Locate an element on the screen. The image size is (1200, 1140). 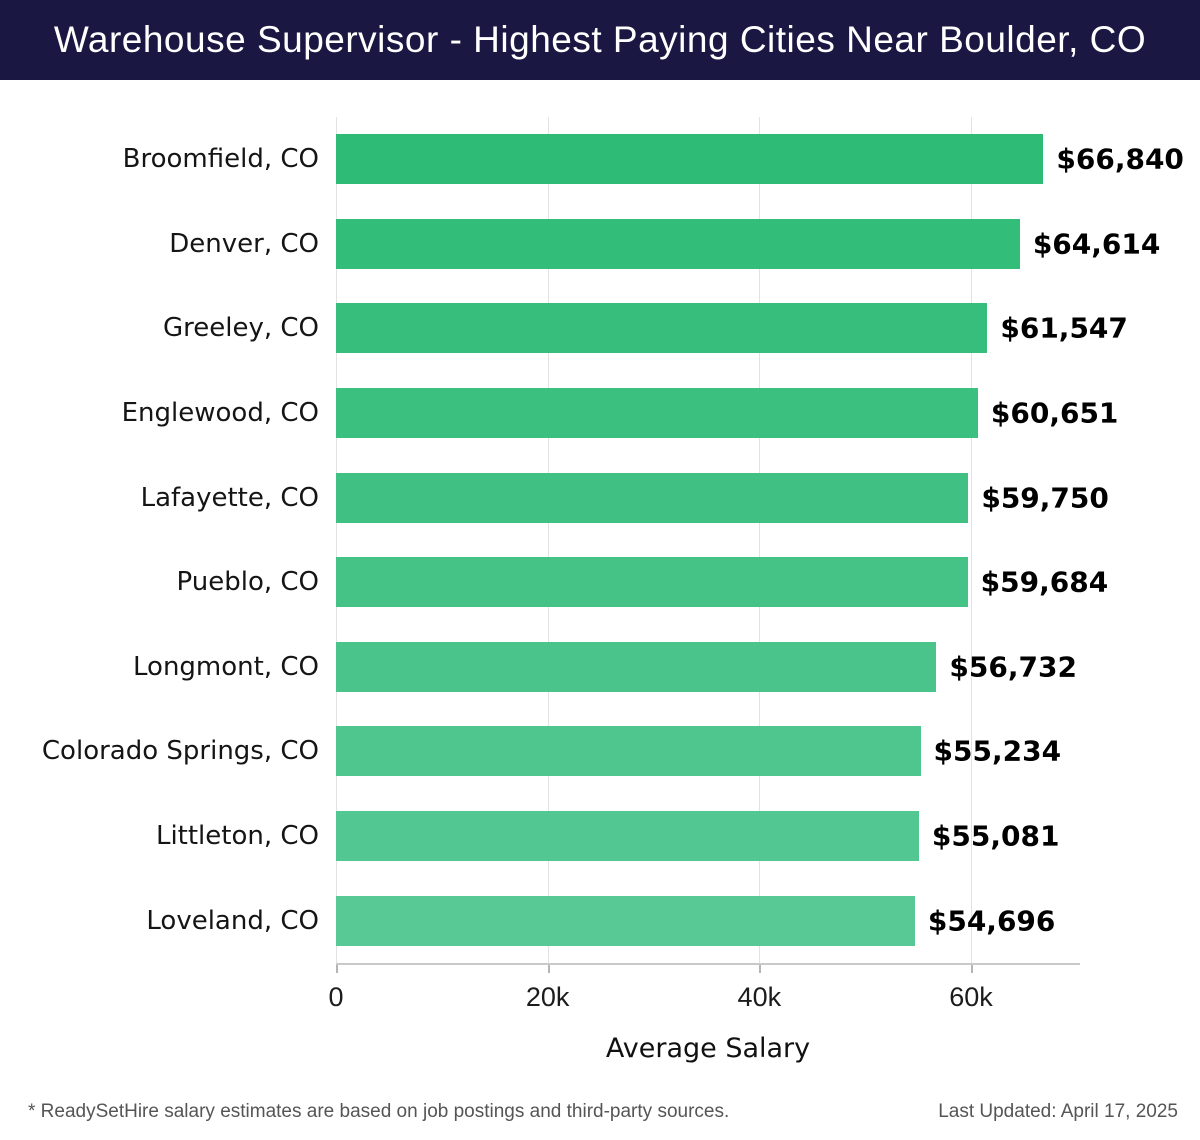
bar-track: $55,234 is located at coordinates (768, 751).